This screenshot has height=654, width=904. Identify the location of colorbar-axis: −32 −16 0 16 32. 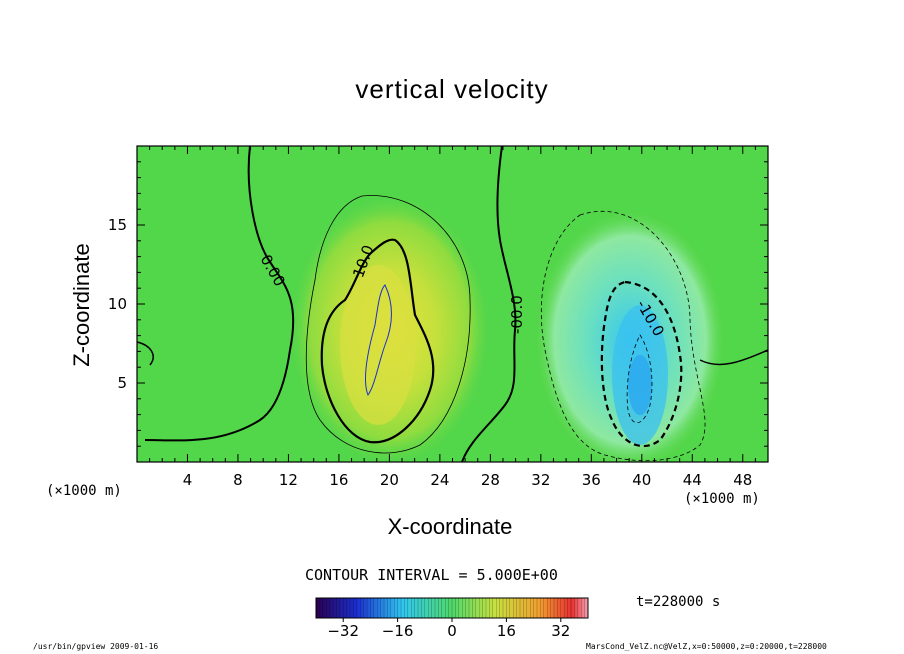
(448, 629).